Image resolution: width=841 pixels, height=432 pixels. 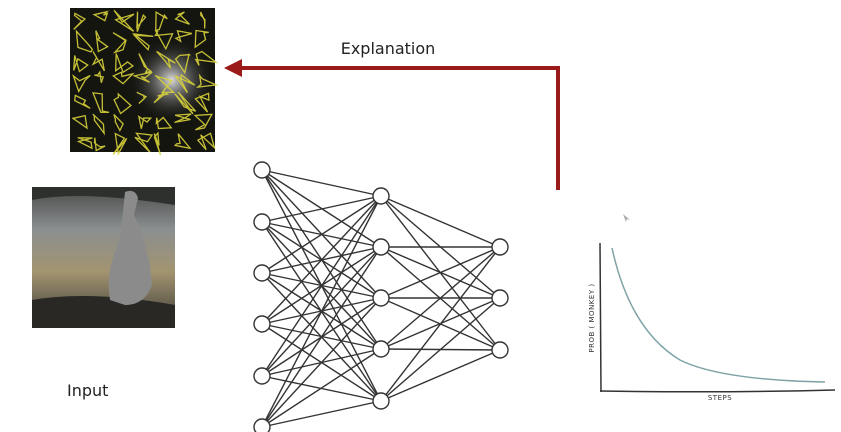 What do you see at coordinates (392, 124) in the screenshot?
I see `explanation-arrow` at bounding box center [392, 124].